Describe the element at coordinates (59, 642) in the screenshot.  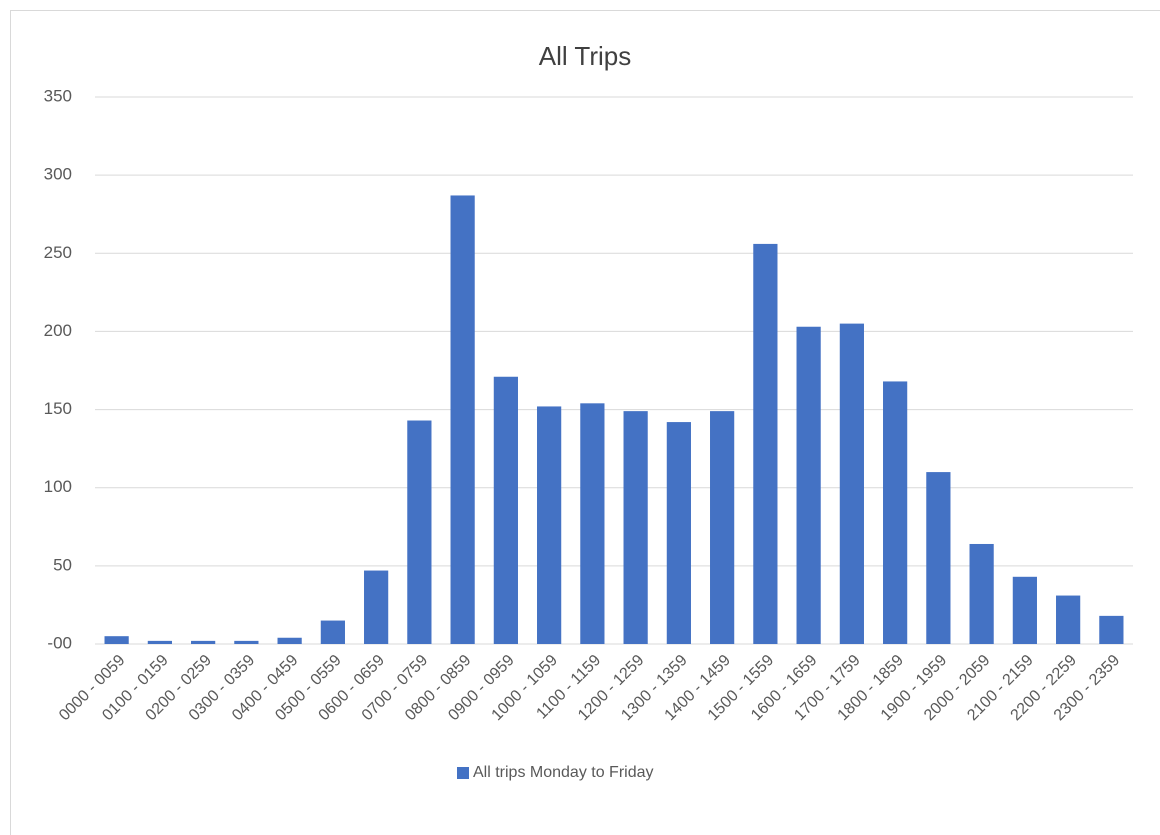
I see `y-tick-label: -00` at that location.